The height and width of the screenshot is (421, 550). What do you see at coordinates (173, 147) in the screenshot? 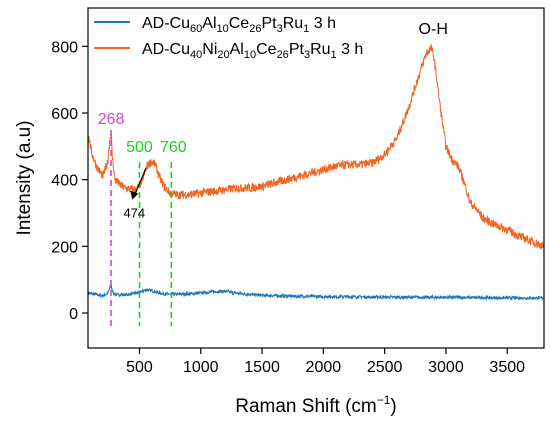
I see `annotation-760: 760` at bounding box center [173, 147].